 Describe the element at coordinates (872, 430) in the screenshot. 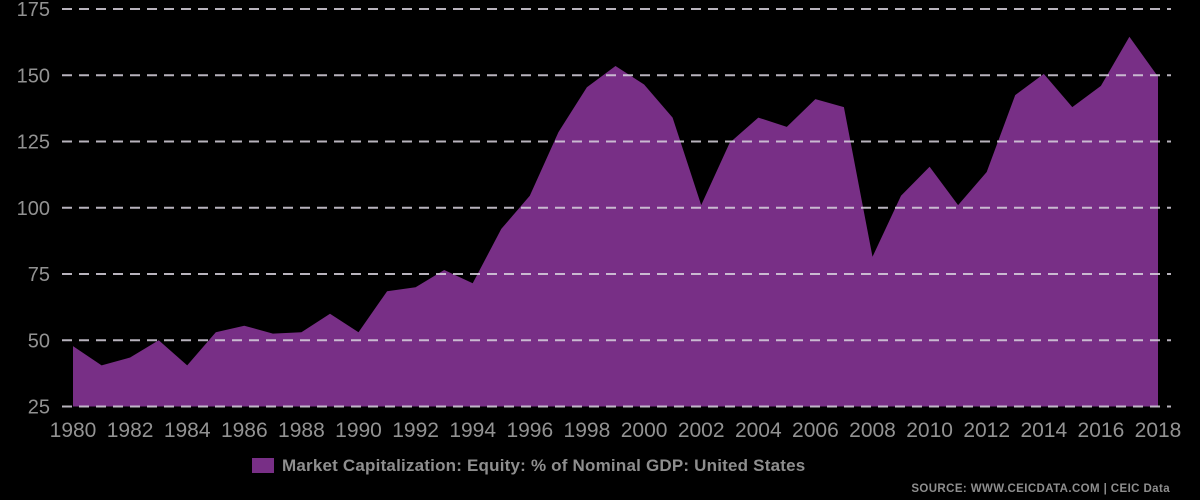

I see `x-tick-label-2008: 2008` at that location.